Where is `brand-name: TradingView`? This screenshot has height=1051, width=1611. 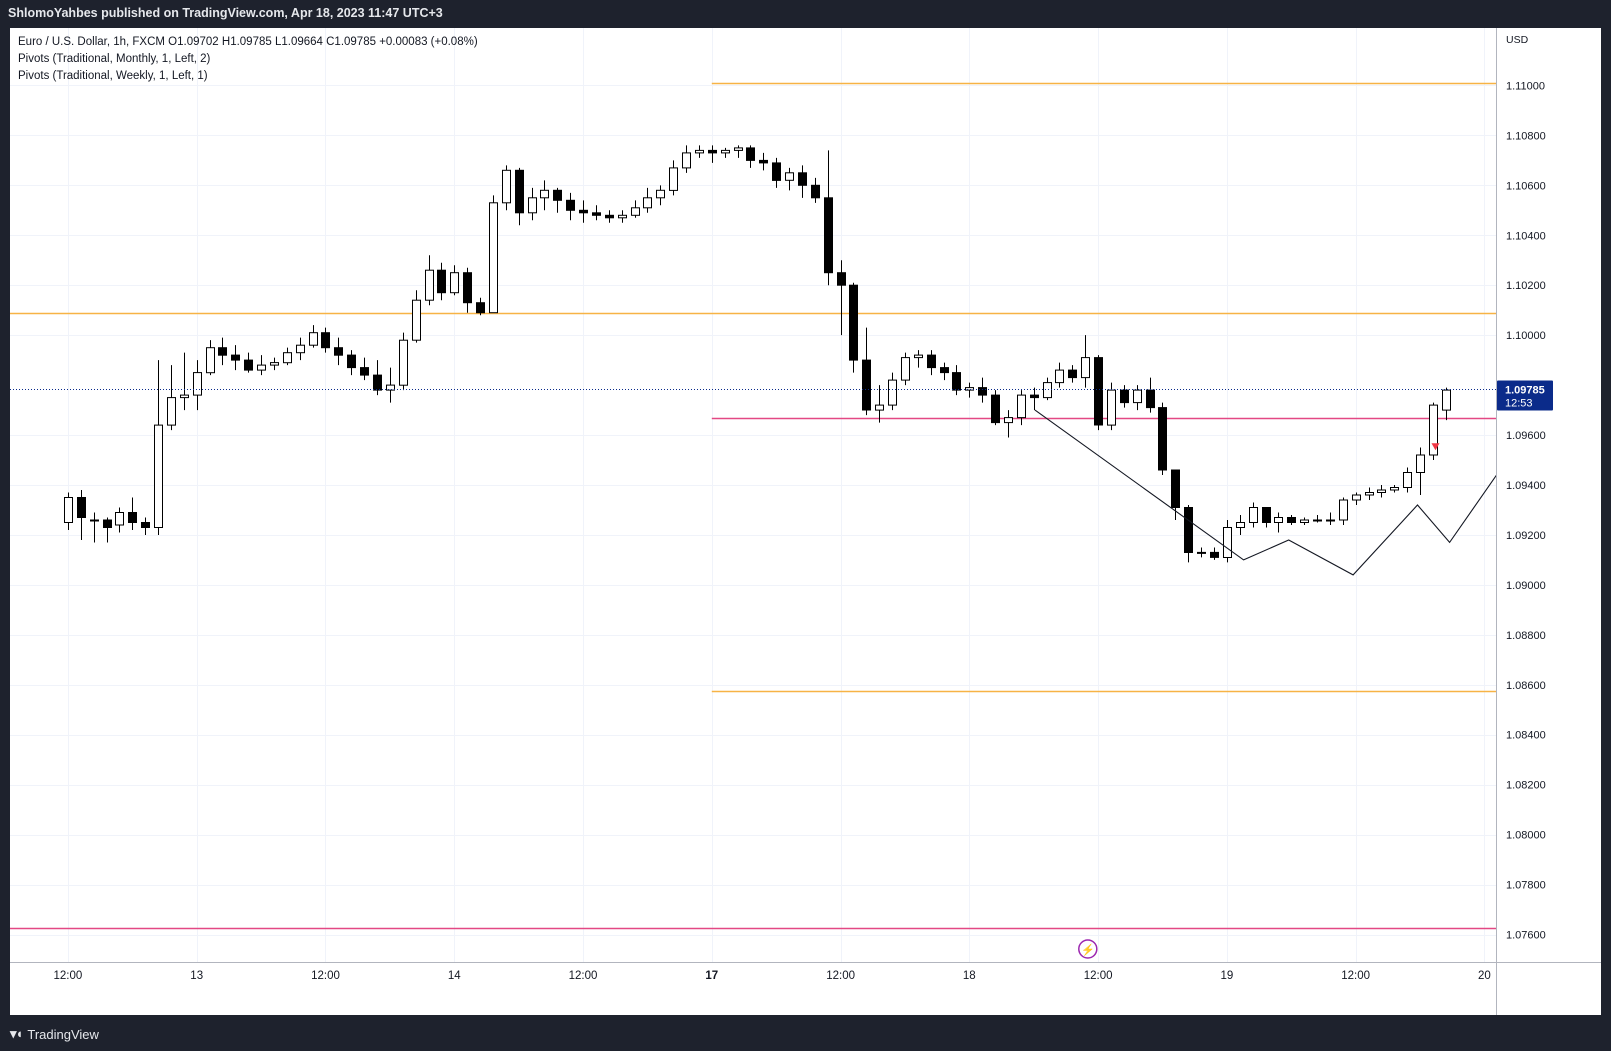
brand-name: TradingView is located at coordinates (63, 1034).